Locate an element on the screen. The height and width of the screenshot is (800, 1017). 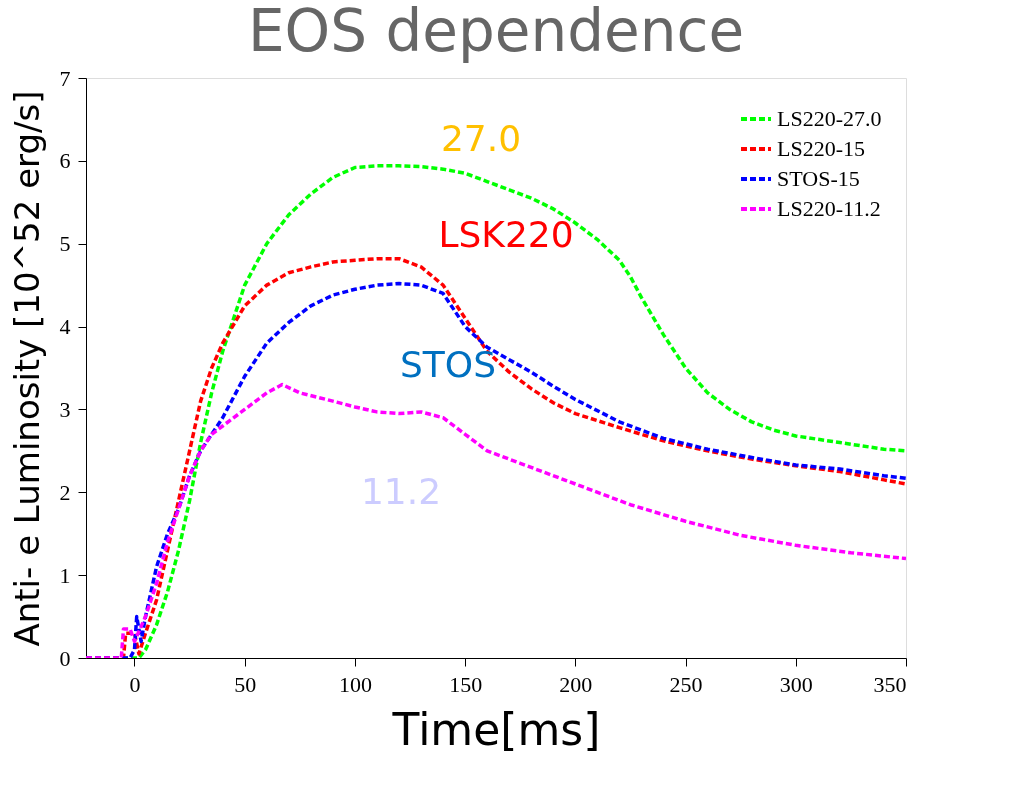
x-axis-title: Time[ms] is located at coordinates (496, 729).